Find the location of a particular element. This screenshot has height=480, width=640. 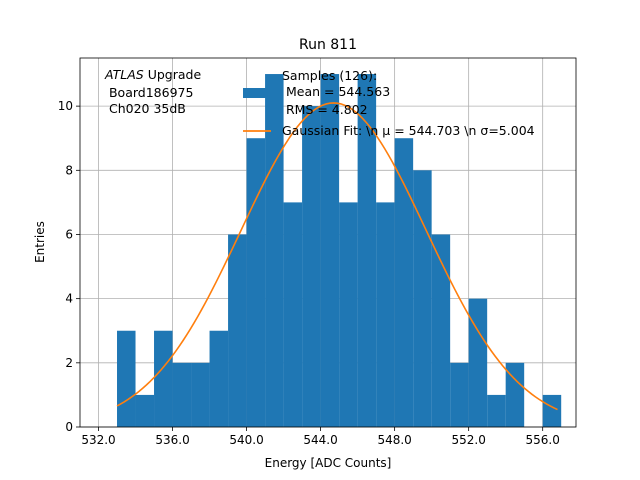

x-tick-label: 536.0 is located at coordinates (172, 440).